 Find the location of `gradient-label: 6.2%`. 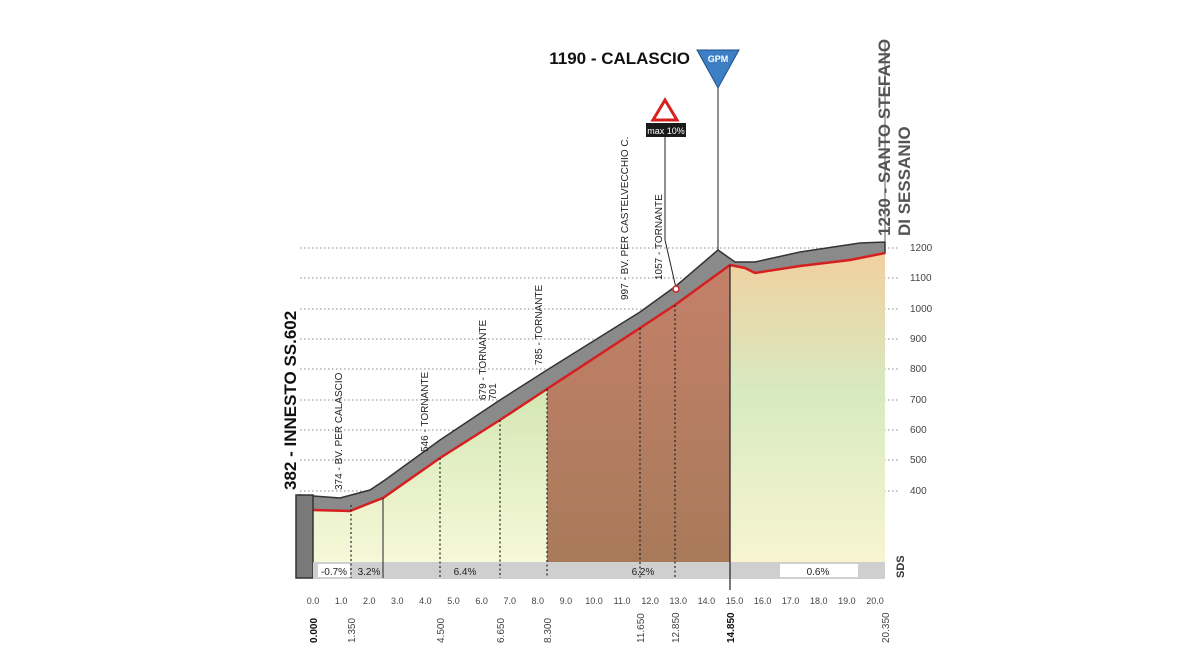

gradient-label: 6.2% is located at coordinates (643, 572).